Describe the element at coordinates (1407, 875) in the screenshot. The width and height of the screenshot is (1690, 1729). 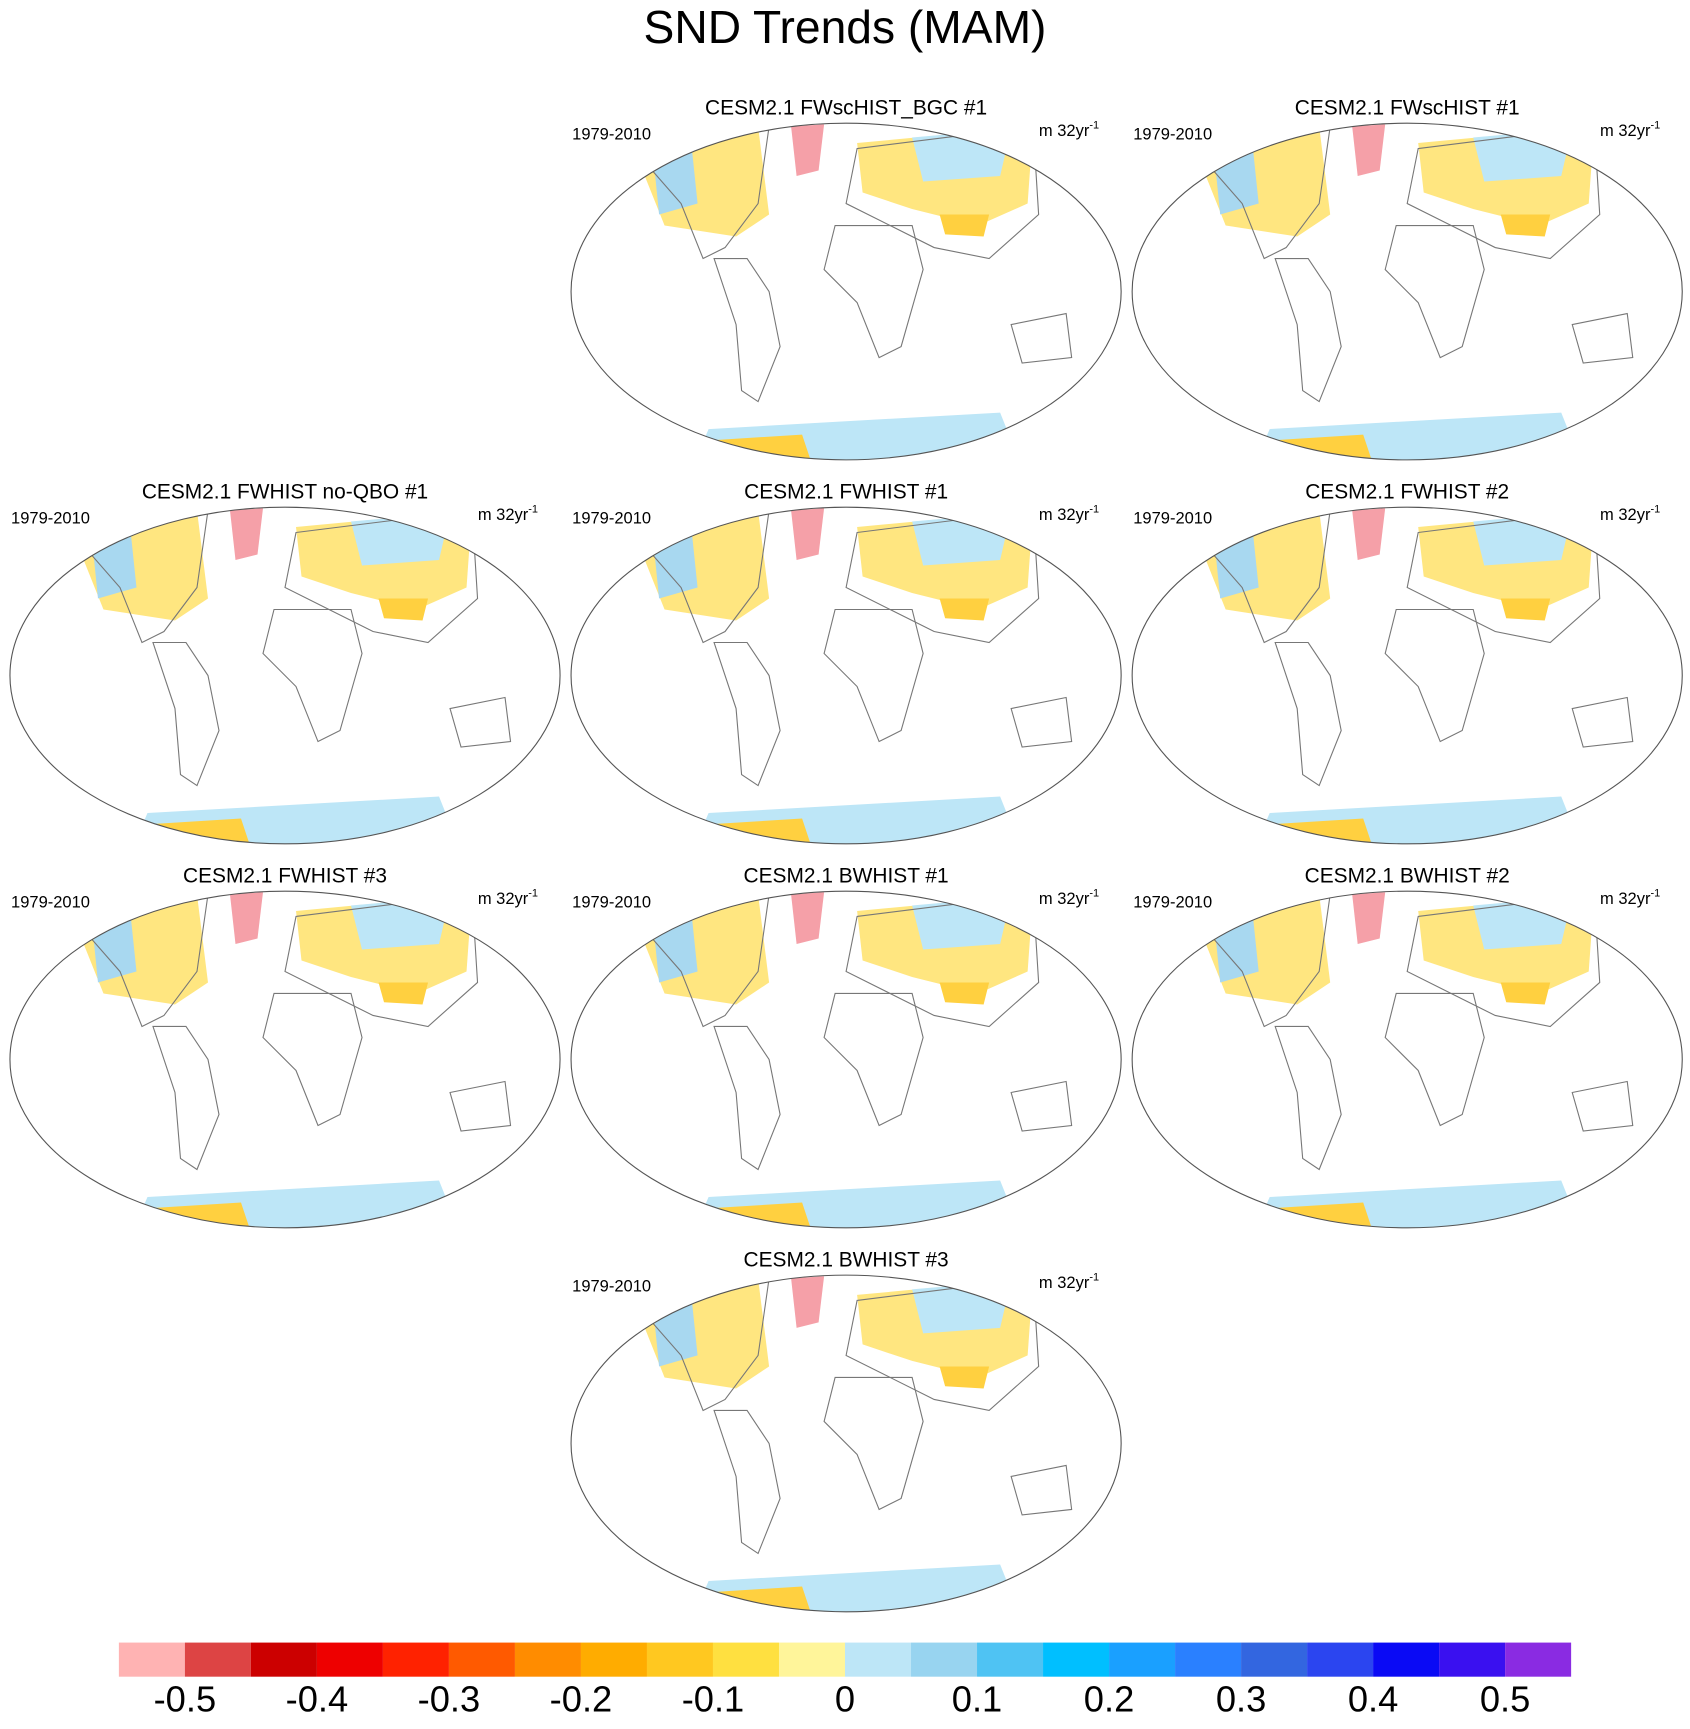
I see `panel-title: CESM2.1 BWHIST #2` at that location.